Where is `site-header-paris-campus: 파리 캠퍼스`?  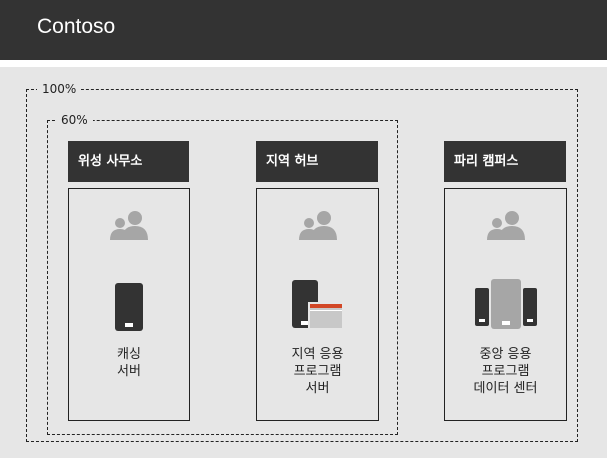 site-header-paris-campus: 파리 캠퍼스 is located at coordinates (505, 161).